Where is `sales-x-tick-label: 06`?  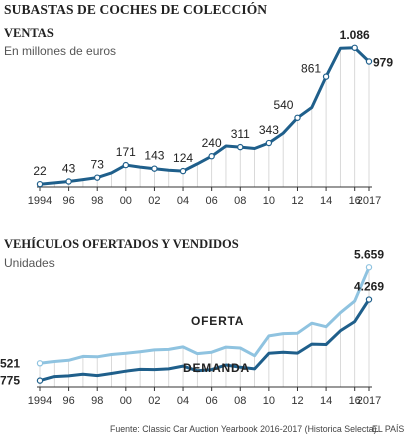 sales-x-tick-label: 06 is located at coordinates (212, 201).